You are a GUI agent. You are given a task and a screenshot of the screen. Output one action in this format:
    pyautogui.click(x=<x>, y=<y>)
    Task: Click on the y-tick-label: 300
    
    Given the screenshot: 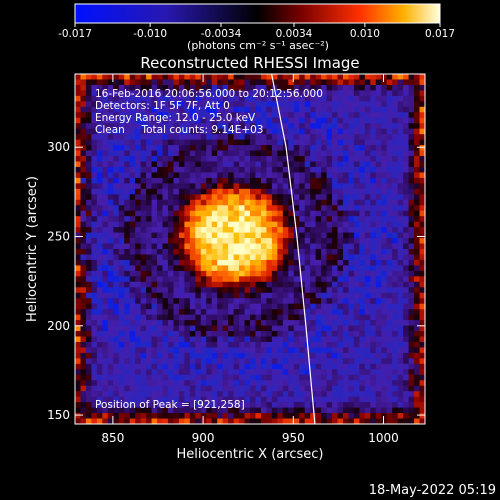 What is the action you would take?
    pyautogui.click(x=58, y=147)
    